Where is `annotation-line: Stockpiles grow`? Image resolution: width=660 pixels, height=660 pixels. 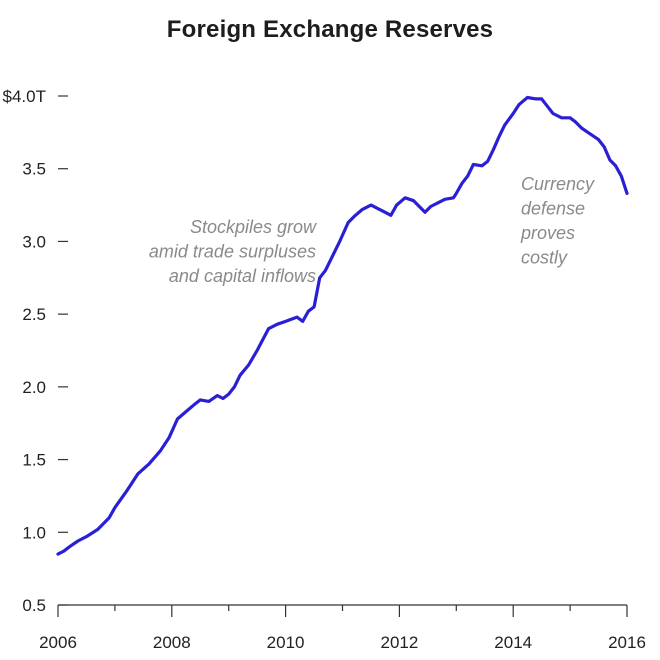 annotation-line: Stockpiles grow is located at coordinates (253, 227).